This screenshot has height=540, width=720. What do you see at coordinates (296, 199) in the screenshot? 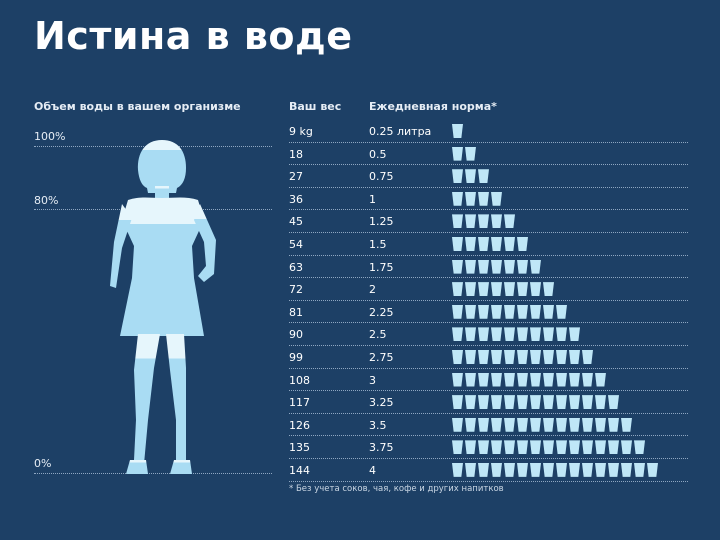
I see `weight-value: 36` at bounding box center [296, 199].